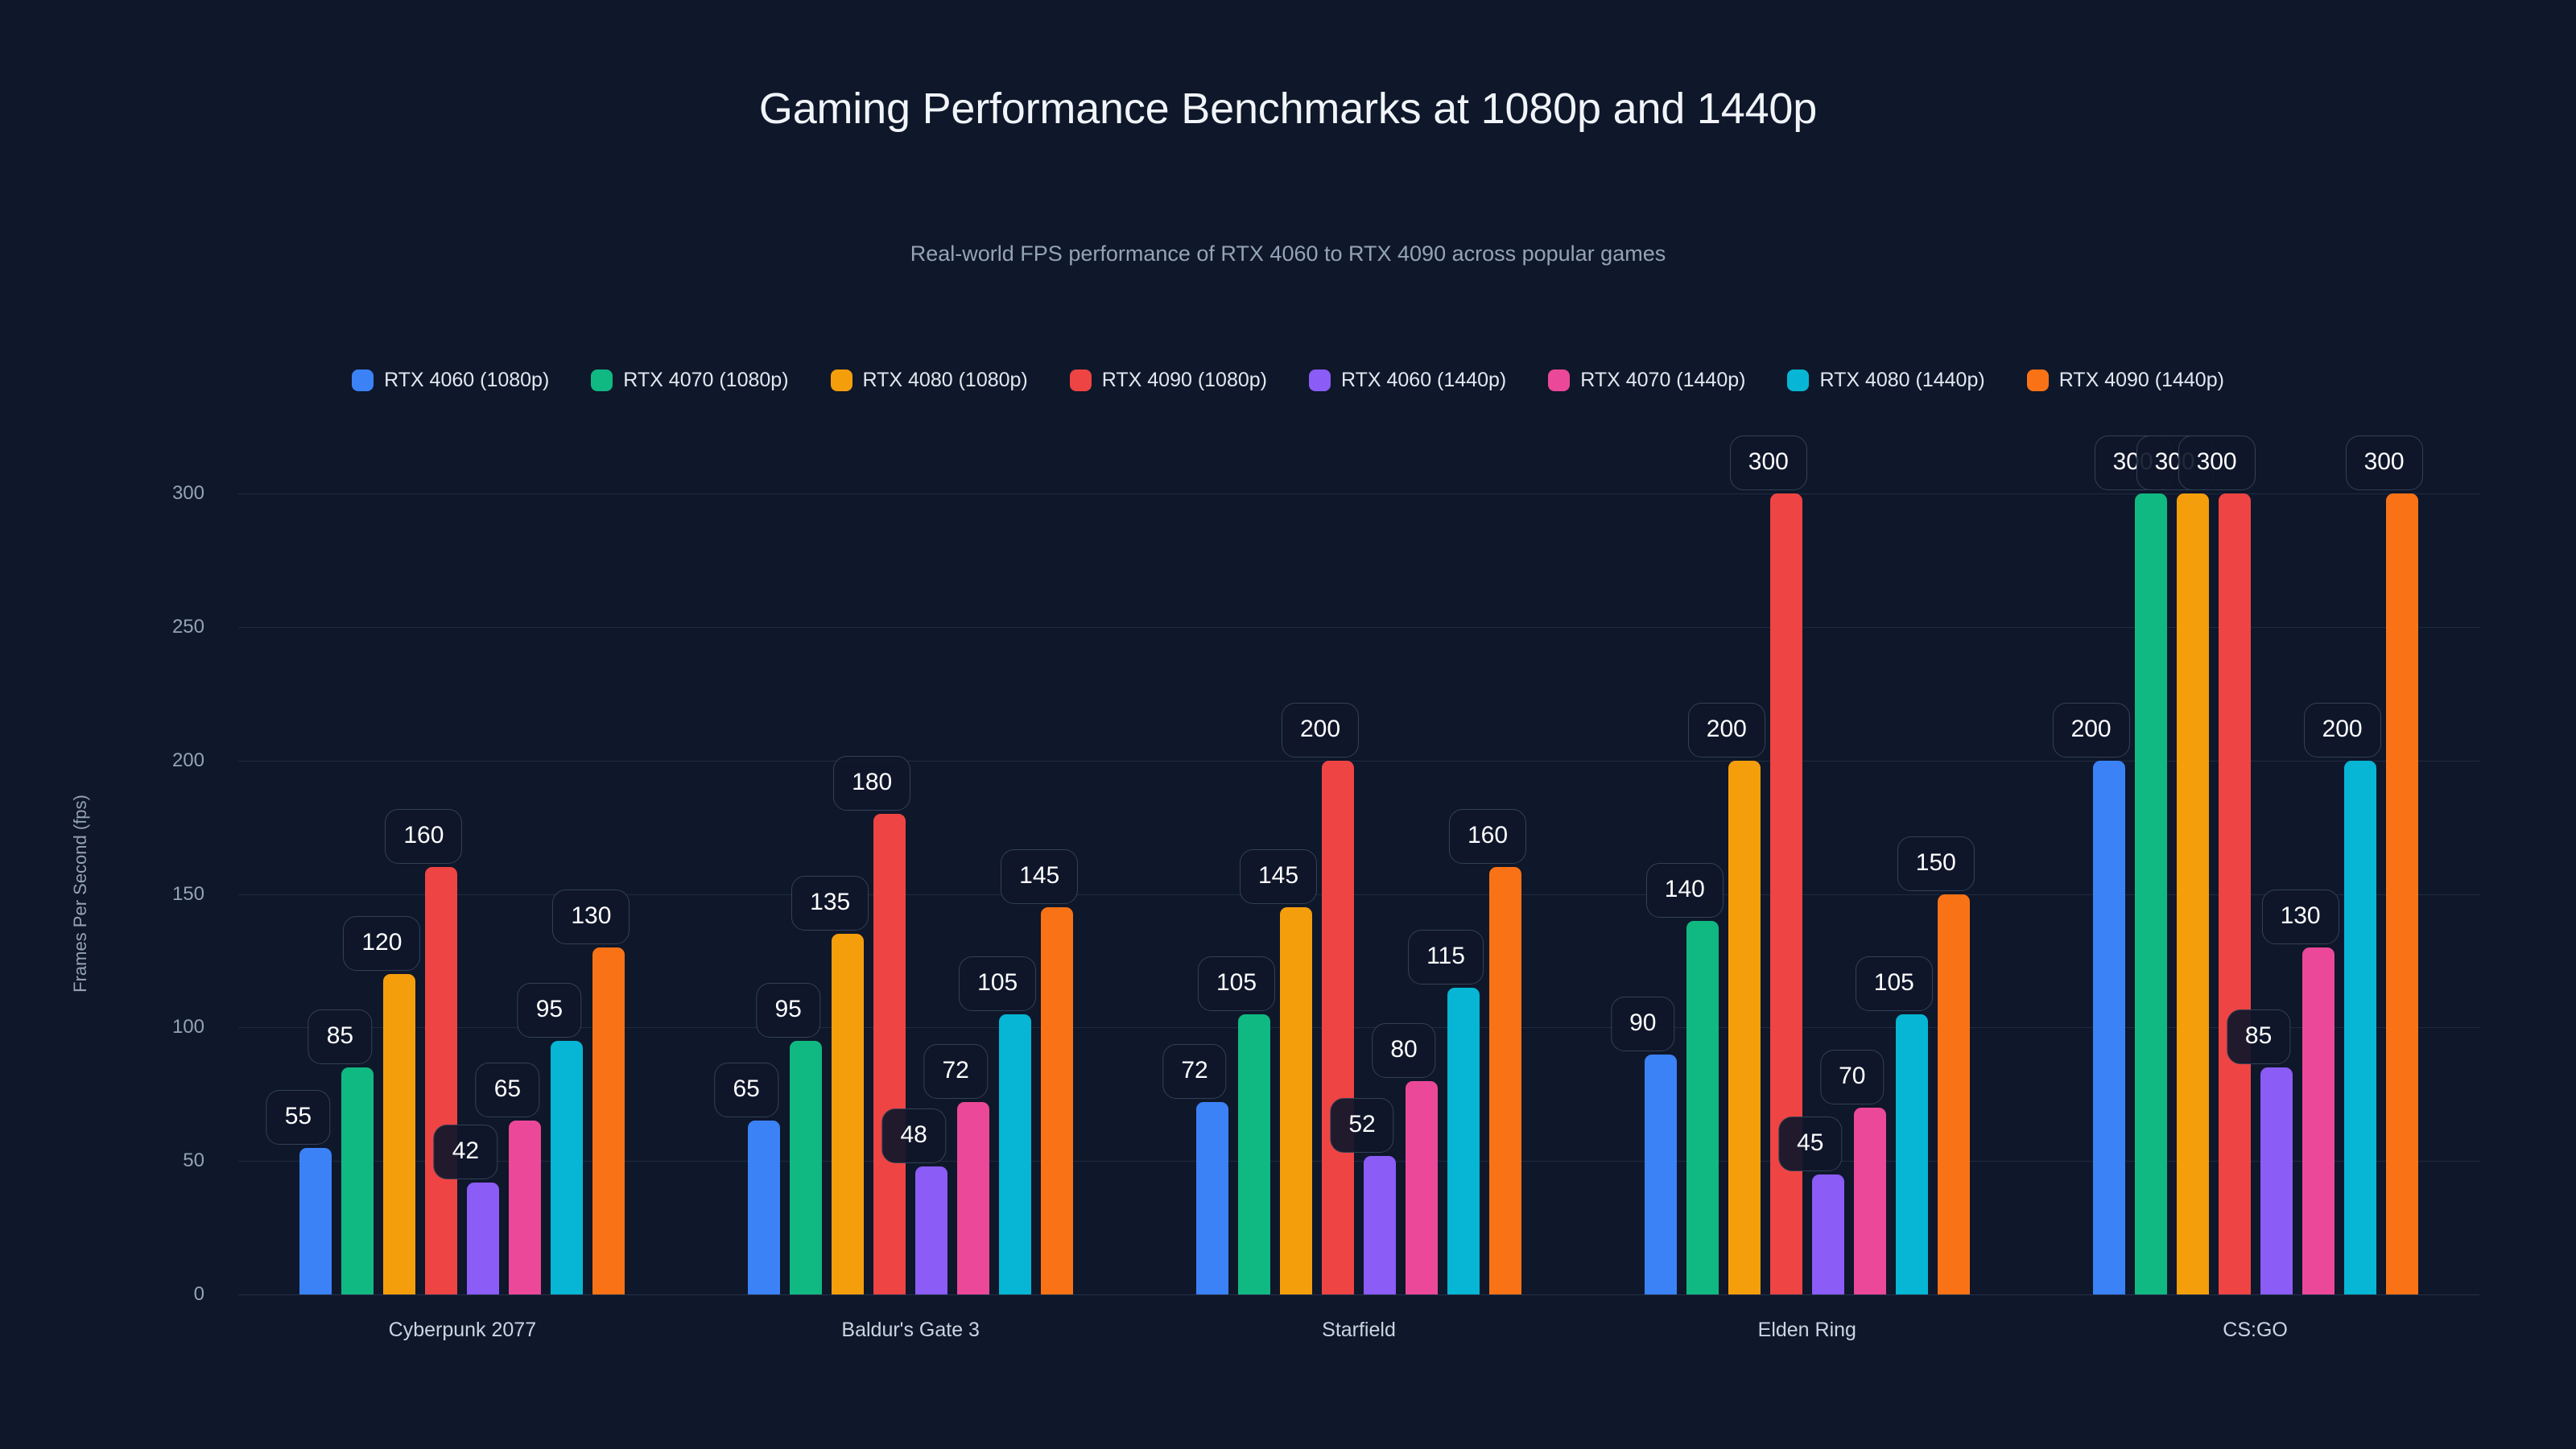  I want to click on bar-value-label: 55, so click(298, 1117).